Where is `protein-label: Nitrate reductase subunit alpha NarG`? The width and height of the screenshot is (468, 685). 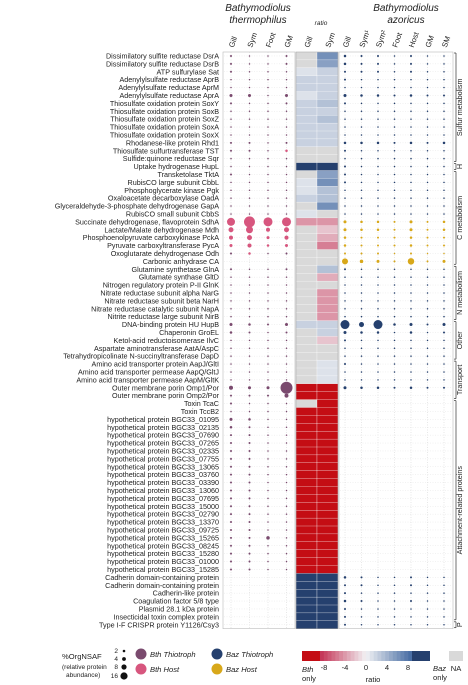
protein-label: Nitrate reductase subunit alpha NarG is located at coordinates (159, 292).